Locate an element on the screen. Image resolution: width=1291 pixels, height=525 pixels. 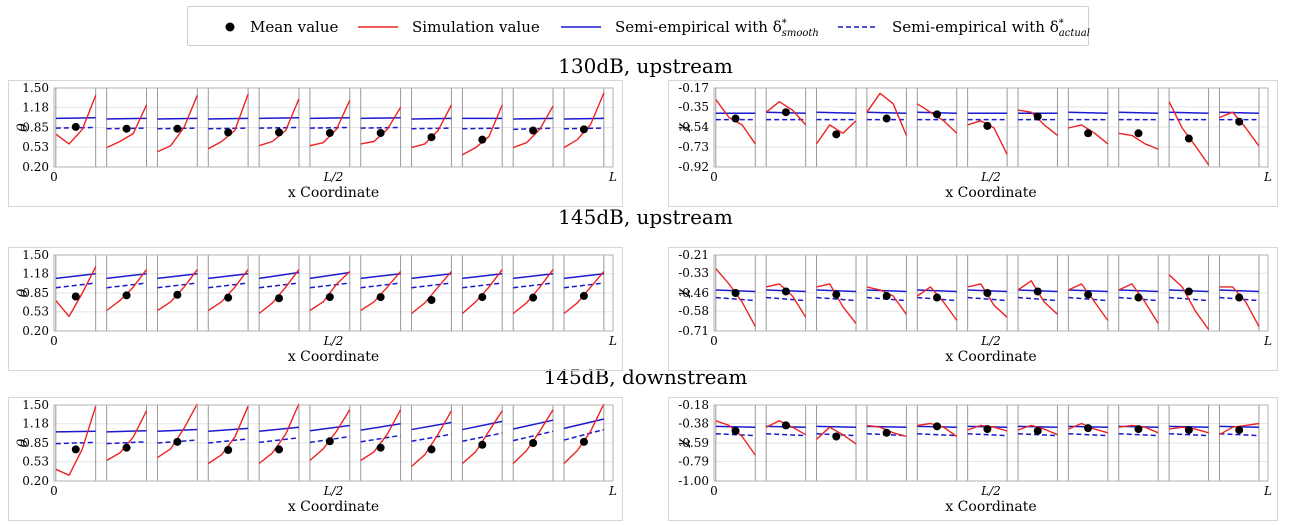
legend-label-smooth: Semi-empirical with δ* smooth is located at coordinates (717, 28).